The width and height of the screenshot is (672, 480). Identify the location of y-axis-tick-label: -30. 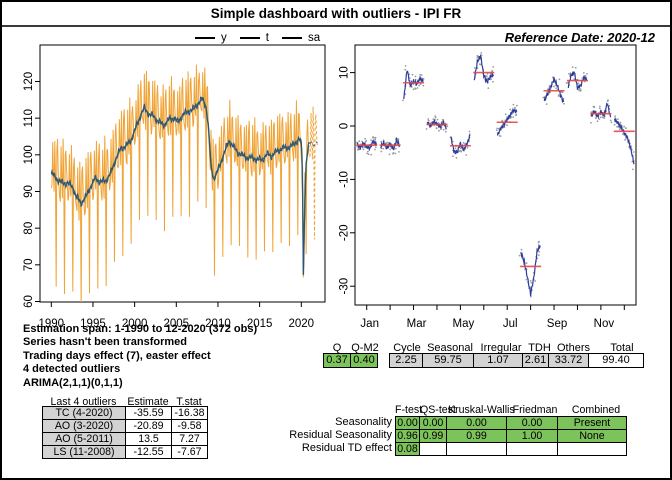
(345, 286).